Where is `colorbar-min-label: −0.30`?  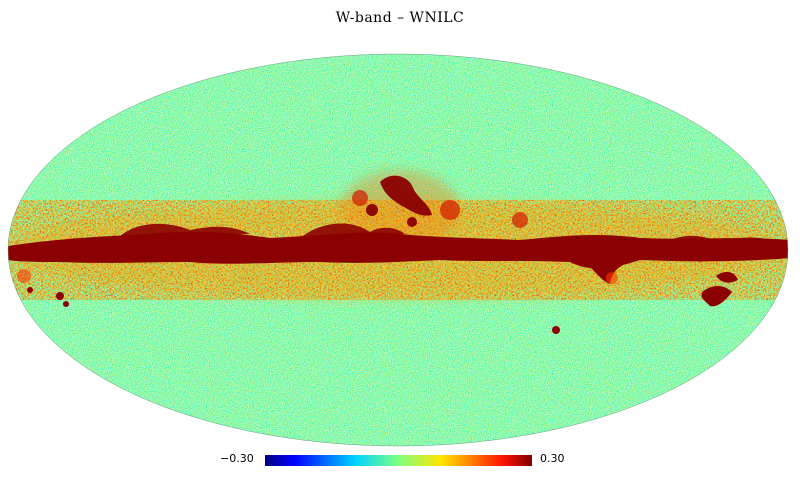 colorbar-min-label: −0.30 is located at coordinates (237, 458).